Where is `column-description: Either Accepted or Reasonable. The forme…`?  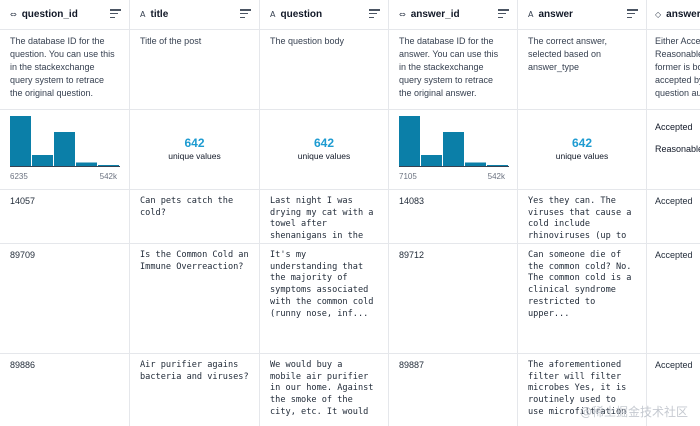 column-description: Either Accepted or Reasonable. The forme… is located at coordinates (673, 70).